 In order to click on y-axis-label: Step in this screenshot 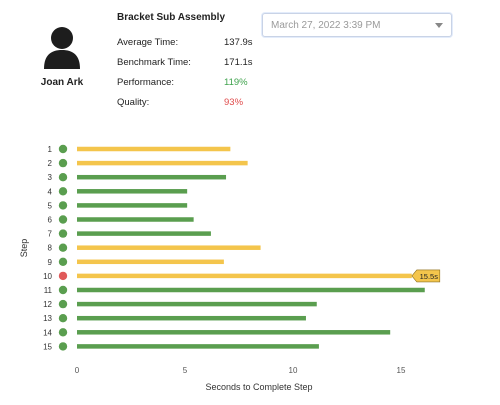, I will do `click(24, 248)`.